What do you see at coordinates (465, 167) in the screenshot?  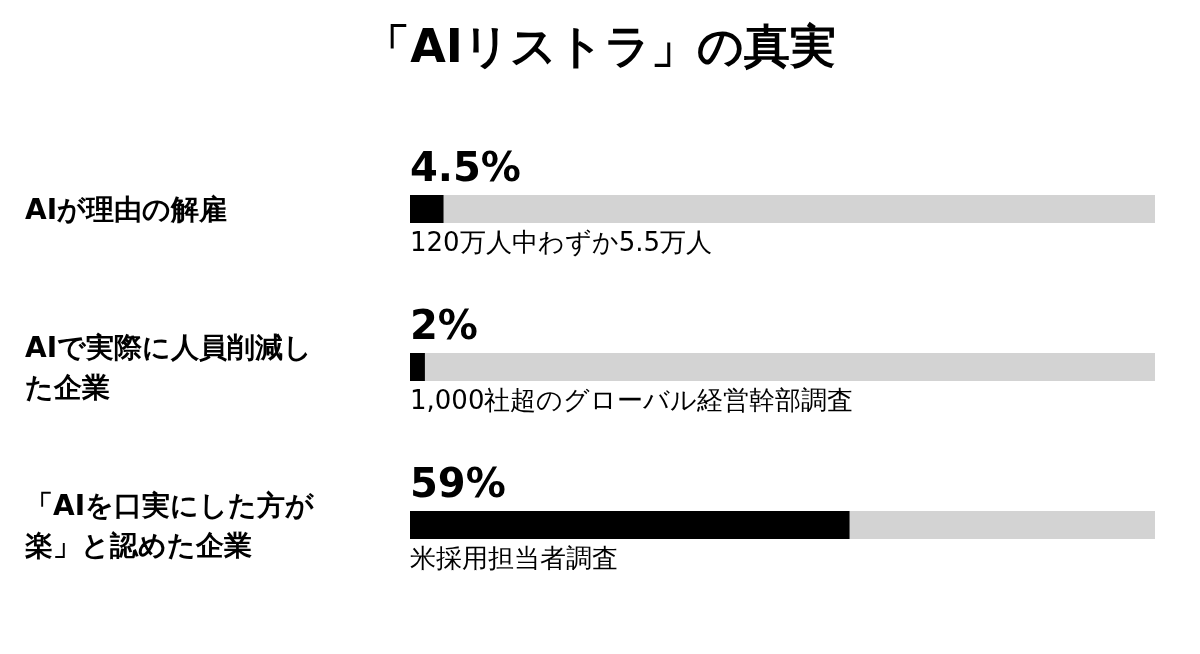 I see `data-label: 4.5%` at bounding box center [465, 167].